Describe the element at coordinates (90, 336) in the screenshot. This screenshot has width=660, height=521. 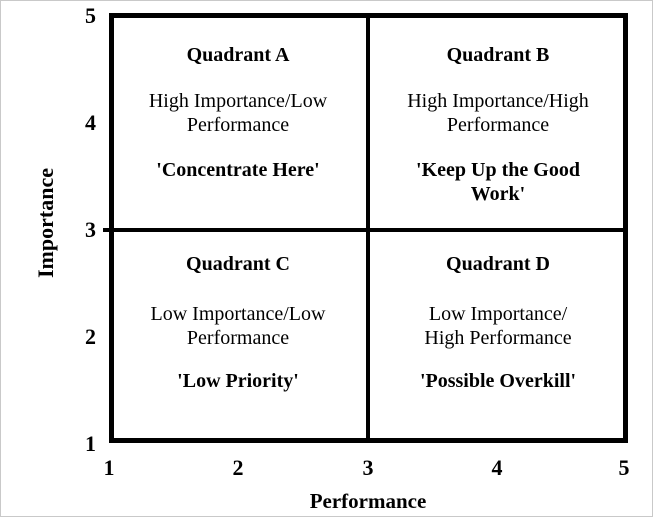
I see `y-tick-2: 2` at that location.